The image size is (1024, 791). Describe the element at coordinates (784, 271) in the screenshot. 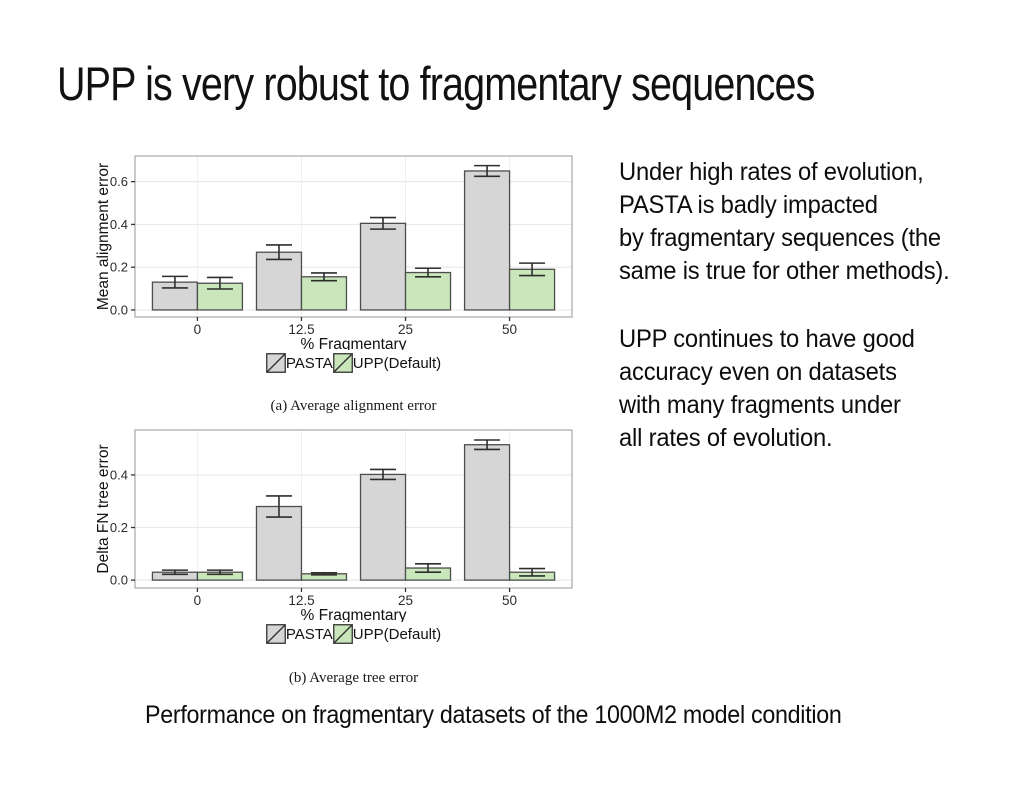

I see `side-text-line: same is true for other methods).` at that location.